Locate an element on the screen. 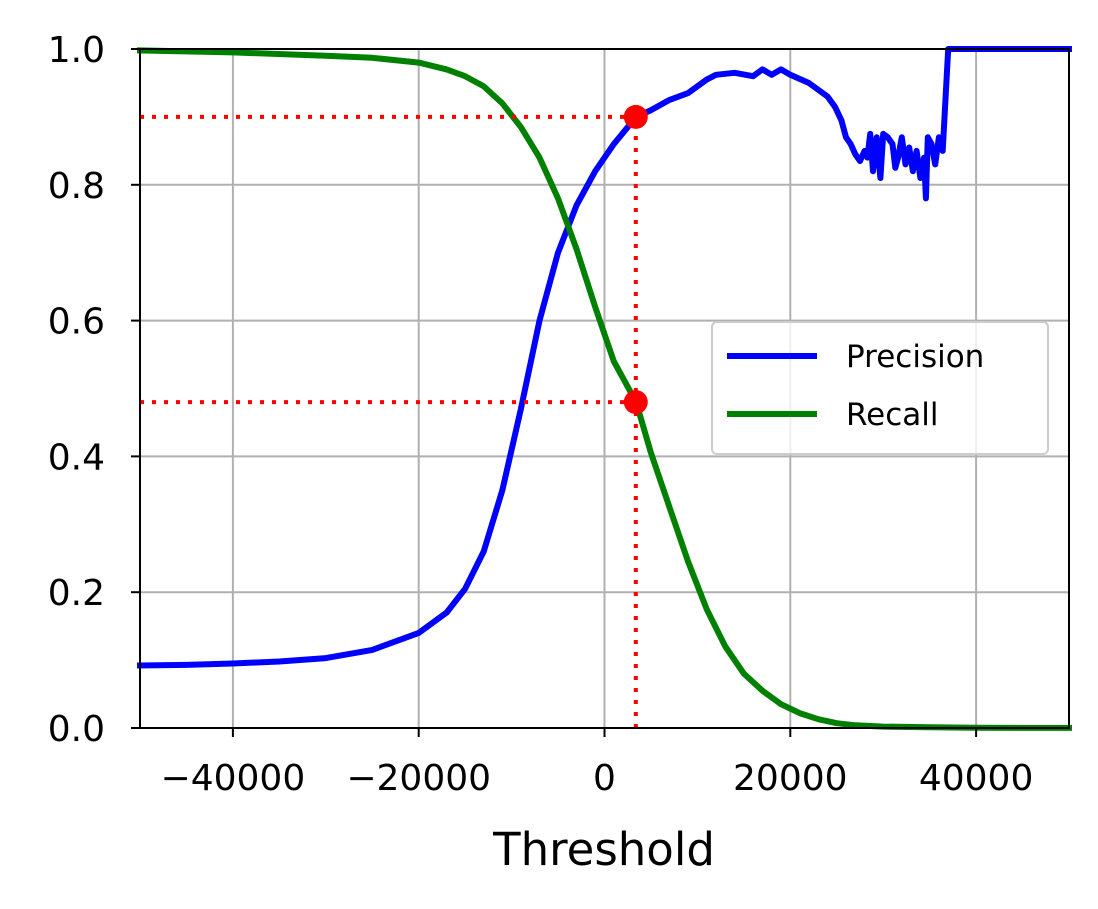 This screenshot has width=1098, height=909. legend: Precision Recall is located at coordinates (880, 388).